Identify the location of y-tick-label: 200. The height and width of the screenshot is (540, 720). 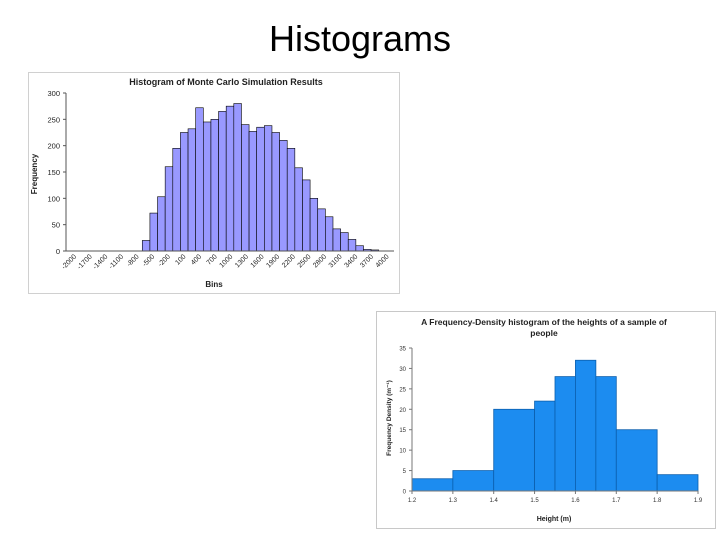
(53, 146).